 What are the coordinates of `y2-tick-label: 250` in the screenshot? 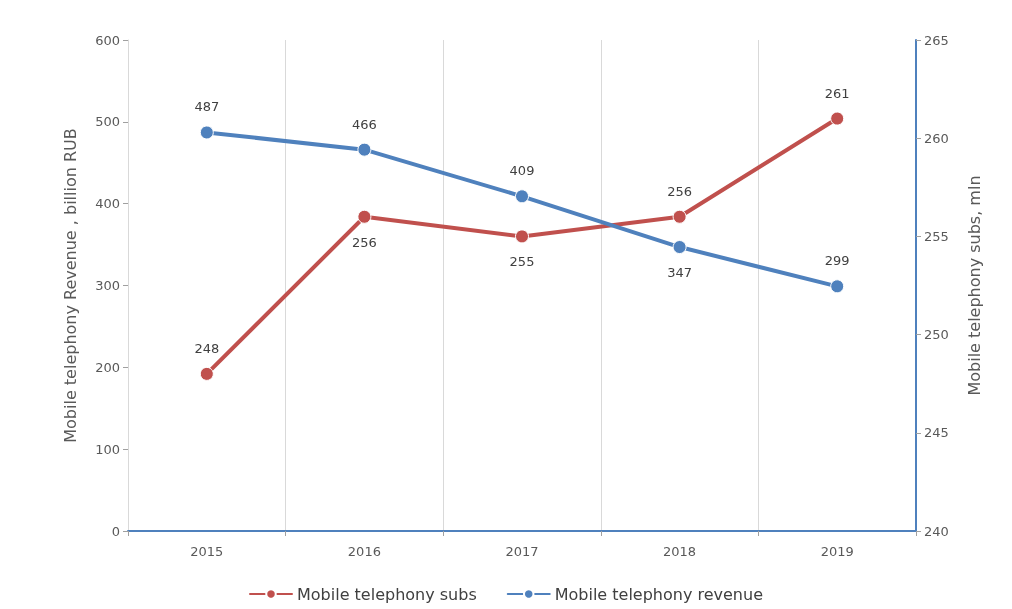 It's located at (936, 335).